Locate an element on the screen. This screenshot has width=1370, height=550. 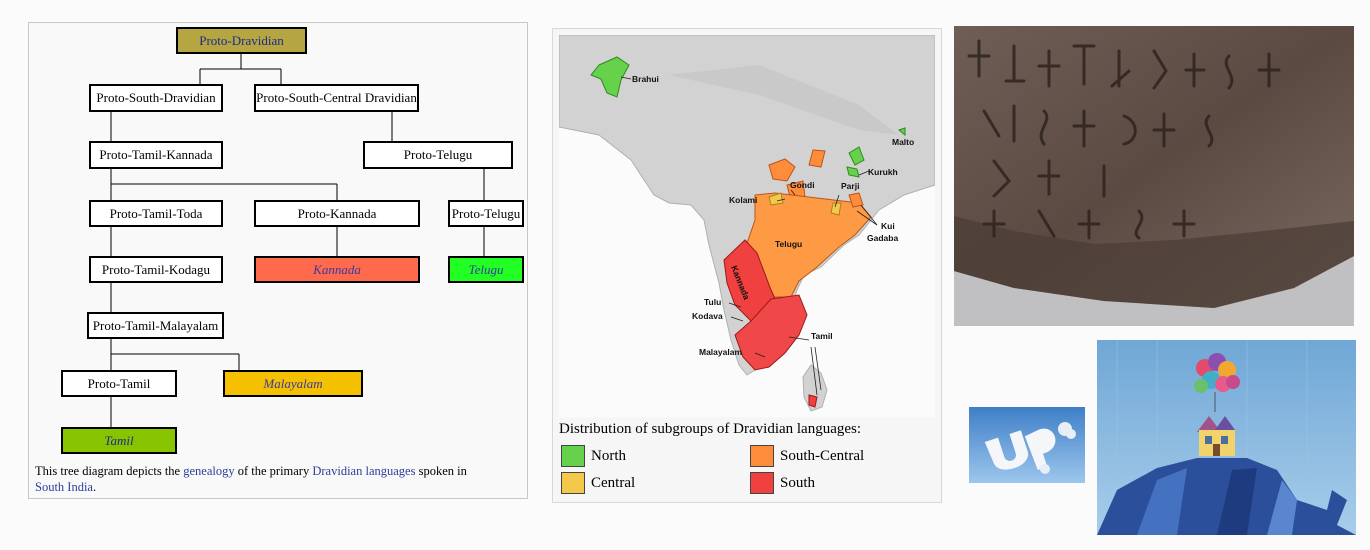
node-proto-tamil: Proto-Tamil is located at coordinates (119, 383).